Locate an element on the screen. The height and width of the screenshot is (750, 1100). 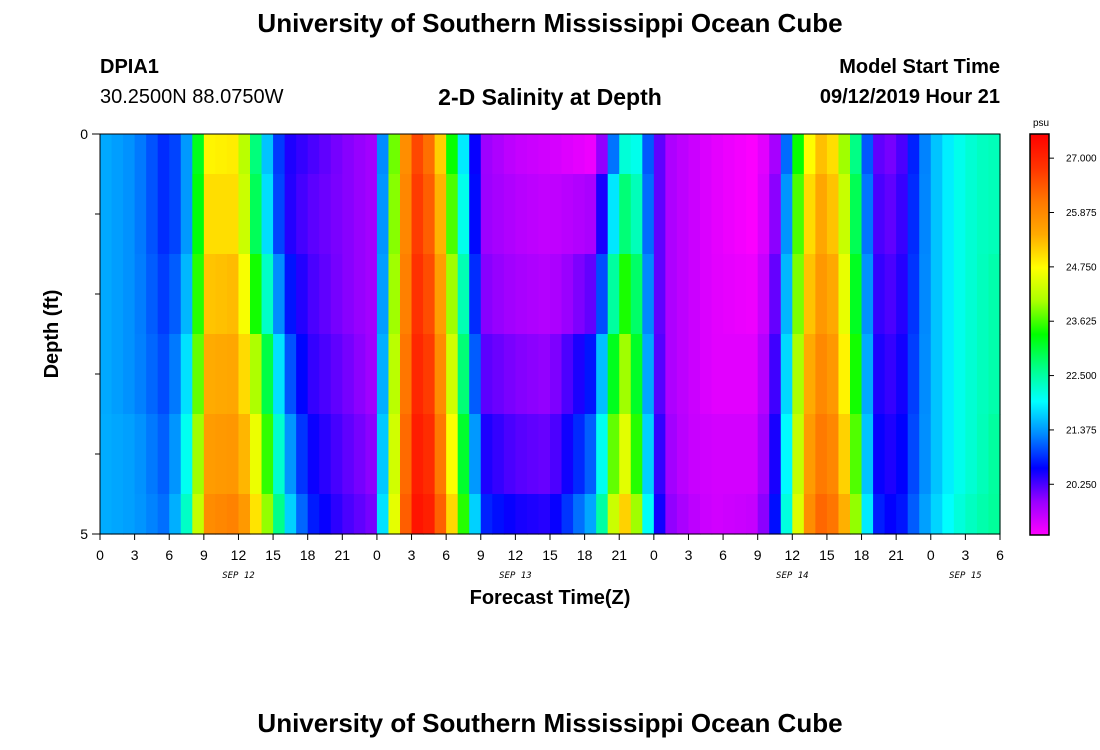
x-tick-label: 6 is located at coordinates (169, 555).